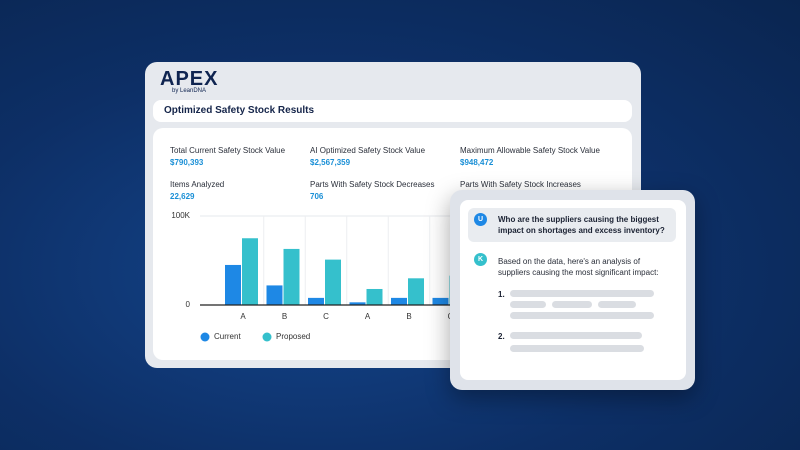  I want to click on metric-label: Maximum Allowable Safety Stock Value, so click(530, 150).